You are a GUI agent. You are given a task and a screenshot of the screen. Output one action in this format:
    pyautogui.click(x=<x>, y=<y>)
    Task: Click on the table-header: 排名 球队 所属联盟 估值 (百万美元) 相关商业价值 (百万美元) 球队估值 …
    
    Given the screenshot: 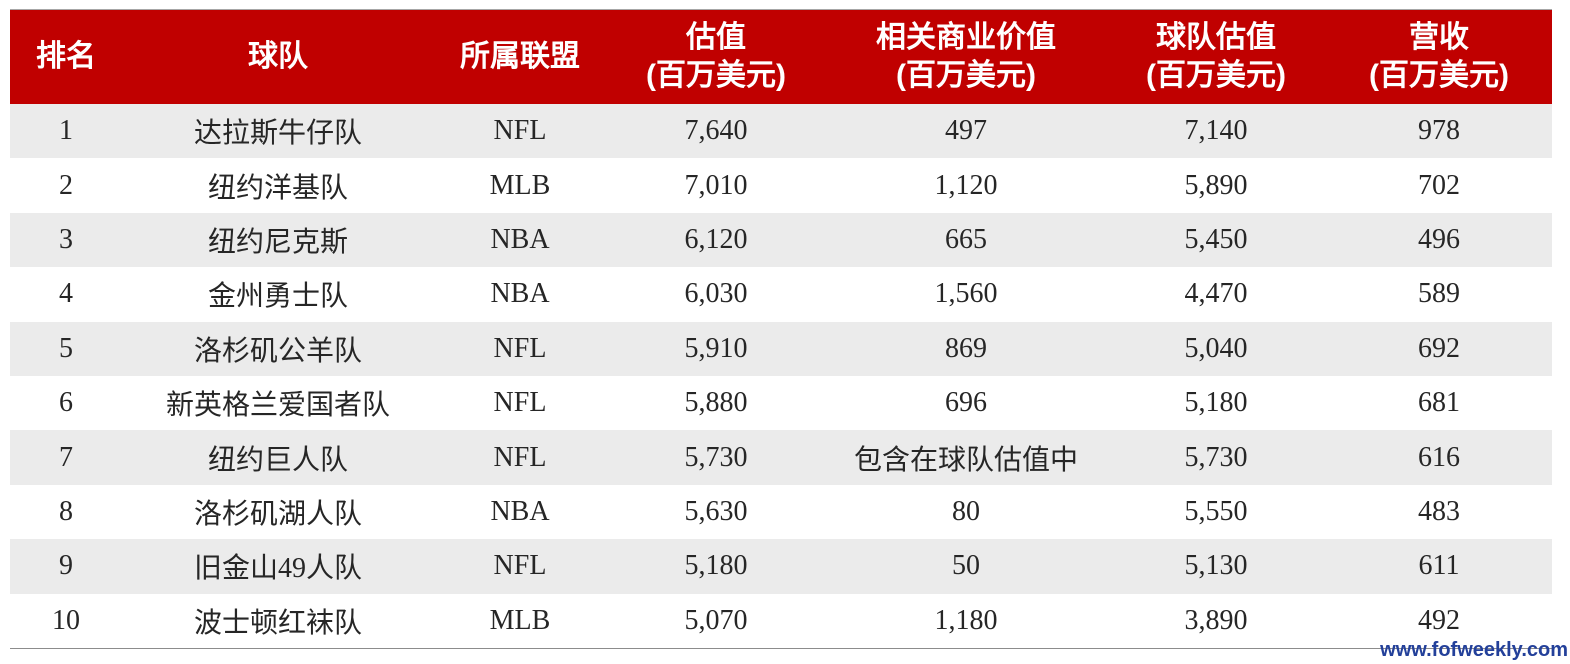 What is the action you would take?
    pyautogui.click(x=781, y=57)
    